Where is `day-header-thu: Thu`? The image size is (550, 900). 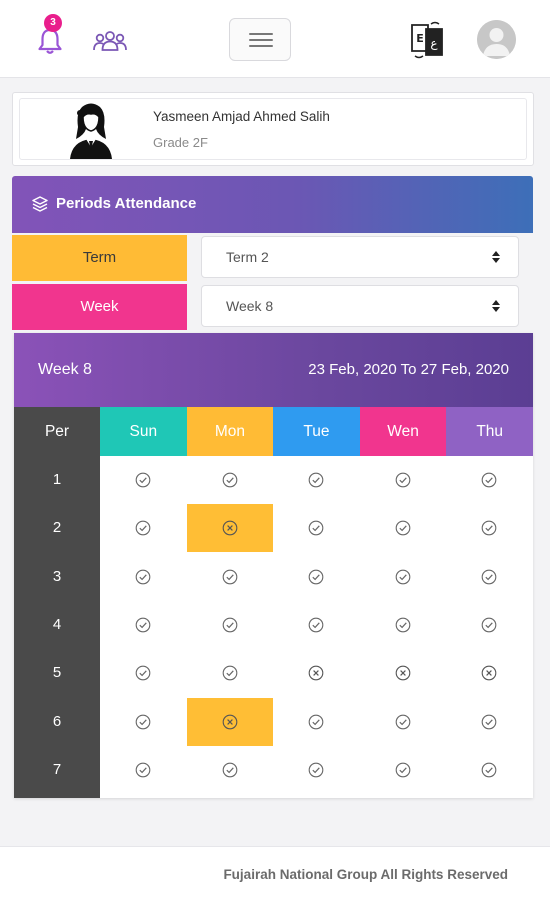
day-header-thu: Thu is located at coordinates (489, 431).